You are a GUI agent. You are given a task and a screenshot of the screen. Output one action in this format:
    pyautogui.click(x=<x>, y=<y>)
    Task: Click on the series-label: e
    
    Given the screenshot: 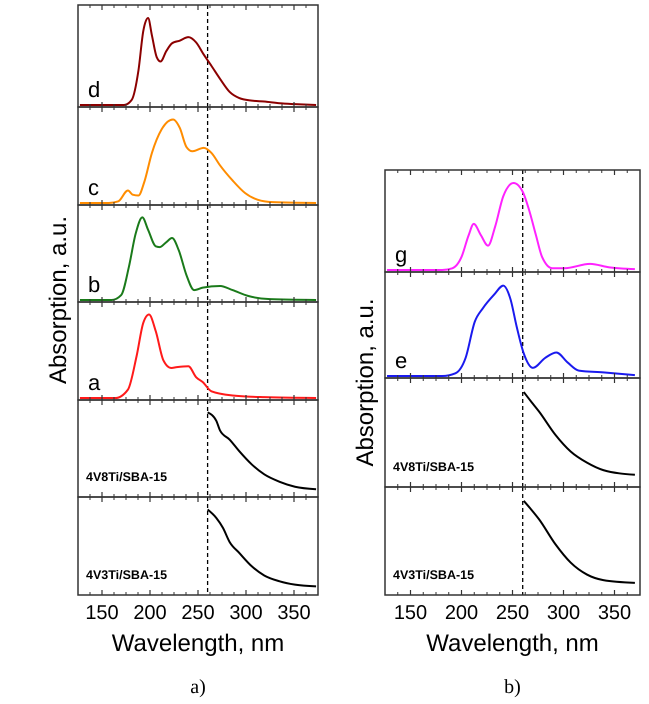 What is the action you would take?
    pyautogui.click(x=401, y=360)
    